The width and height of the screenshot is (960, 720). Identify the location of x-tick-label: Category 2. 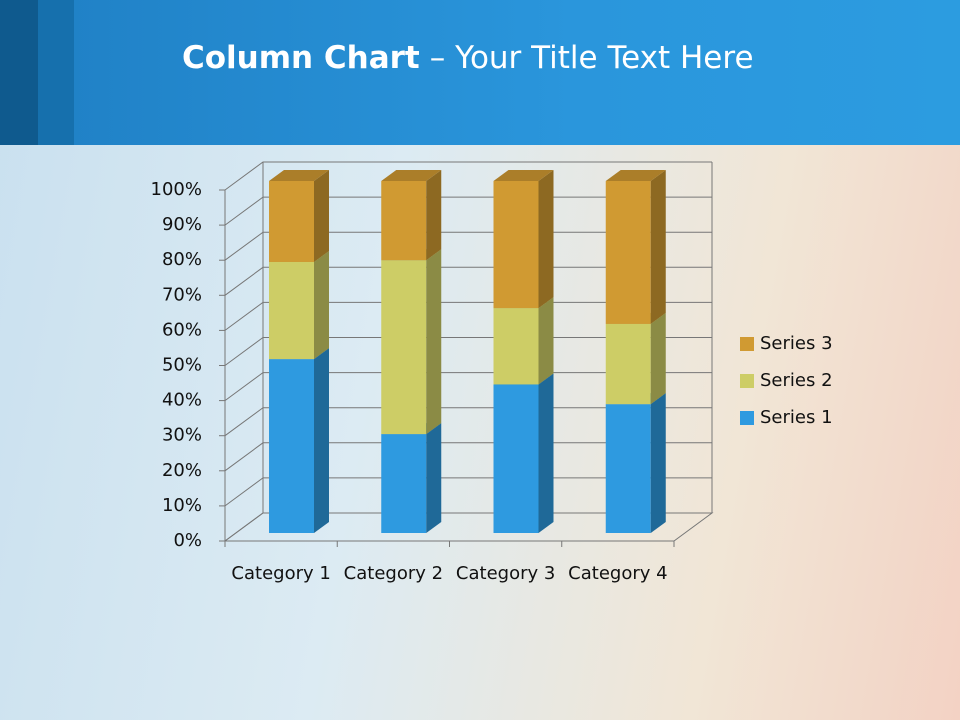
(393, 573).